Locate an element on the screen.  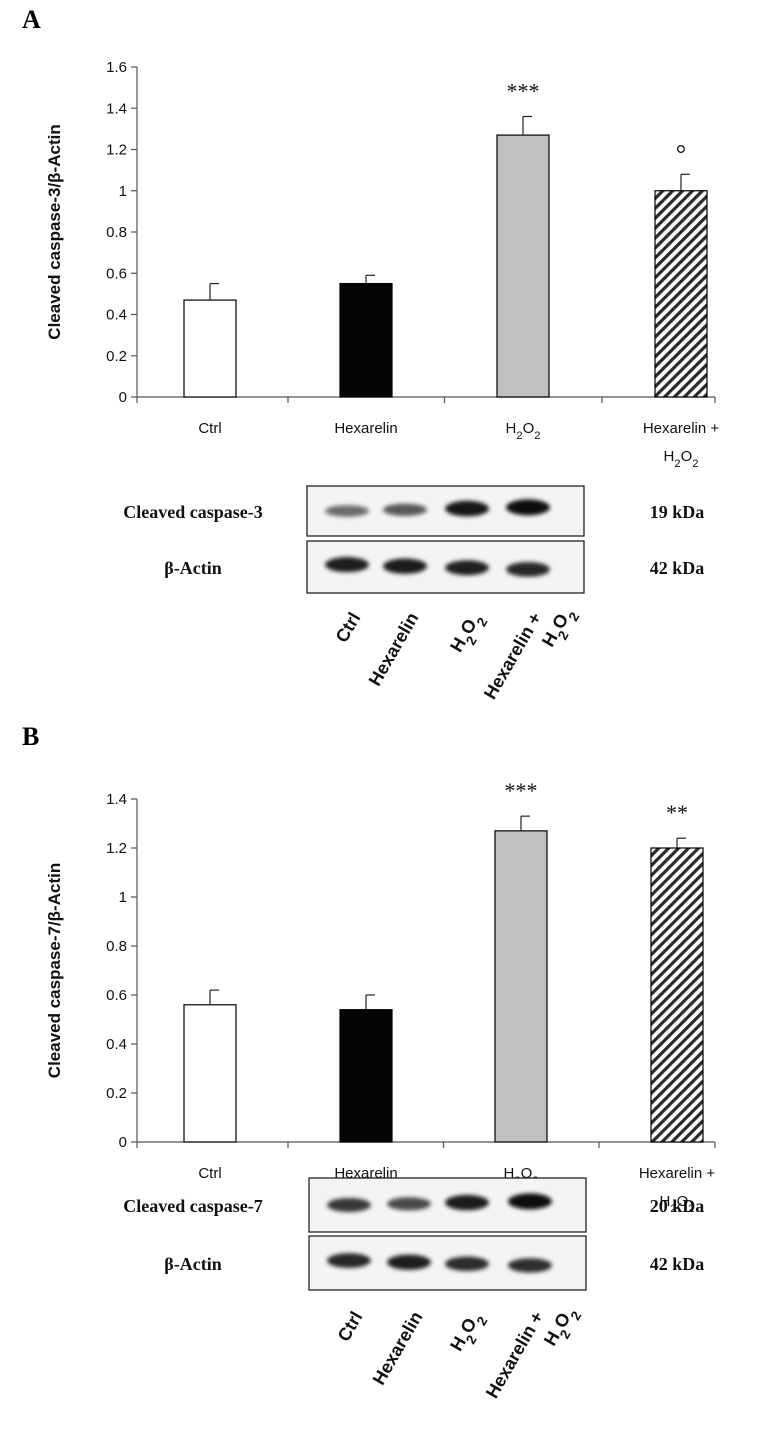
blot-size-label: 20 kDa is located at coordinates (677, 1206).